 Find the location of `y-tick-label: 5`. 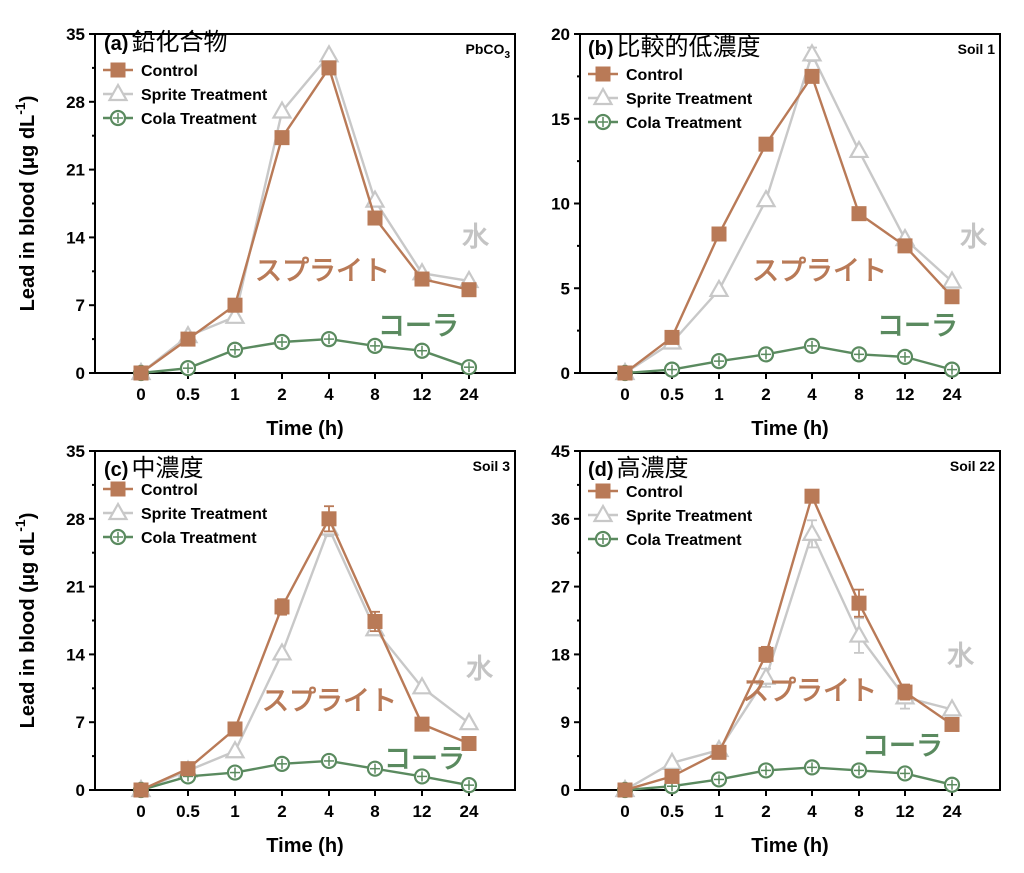

y-tick-label: 5 is located at coordinates (565, 288).